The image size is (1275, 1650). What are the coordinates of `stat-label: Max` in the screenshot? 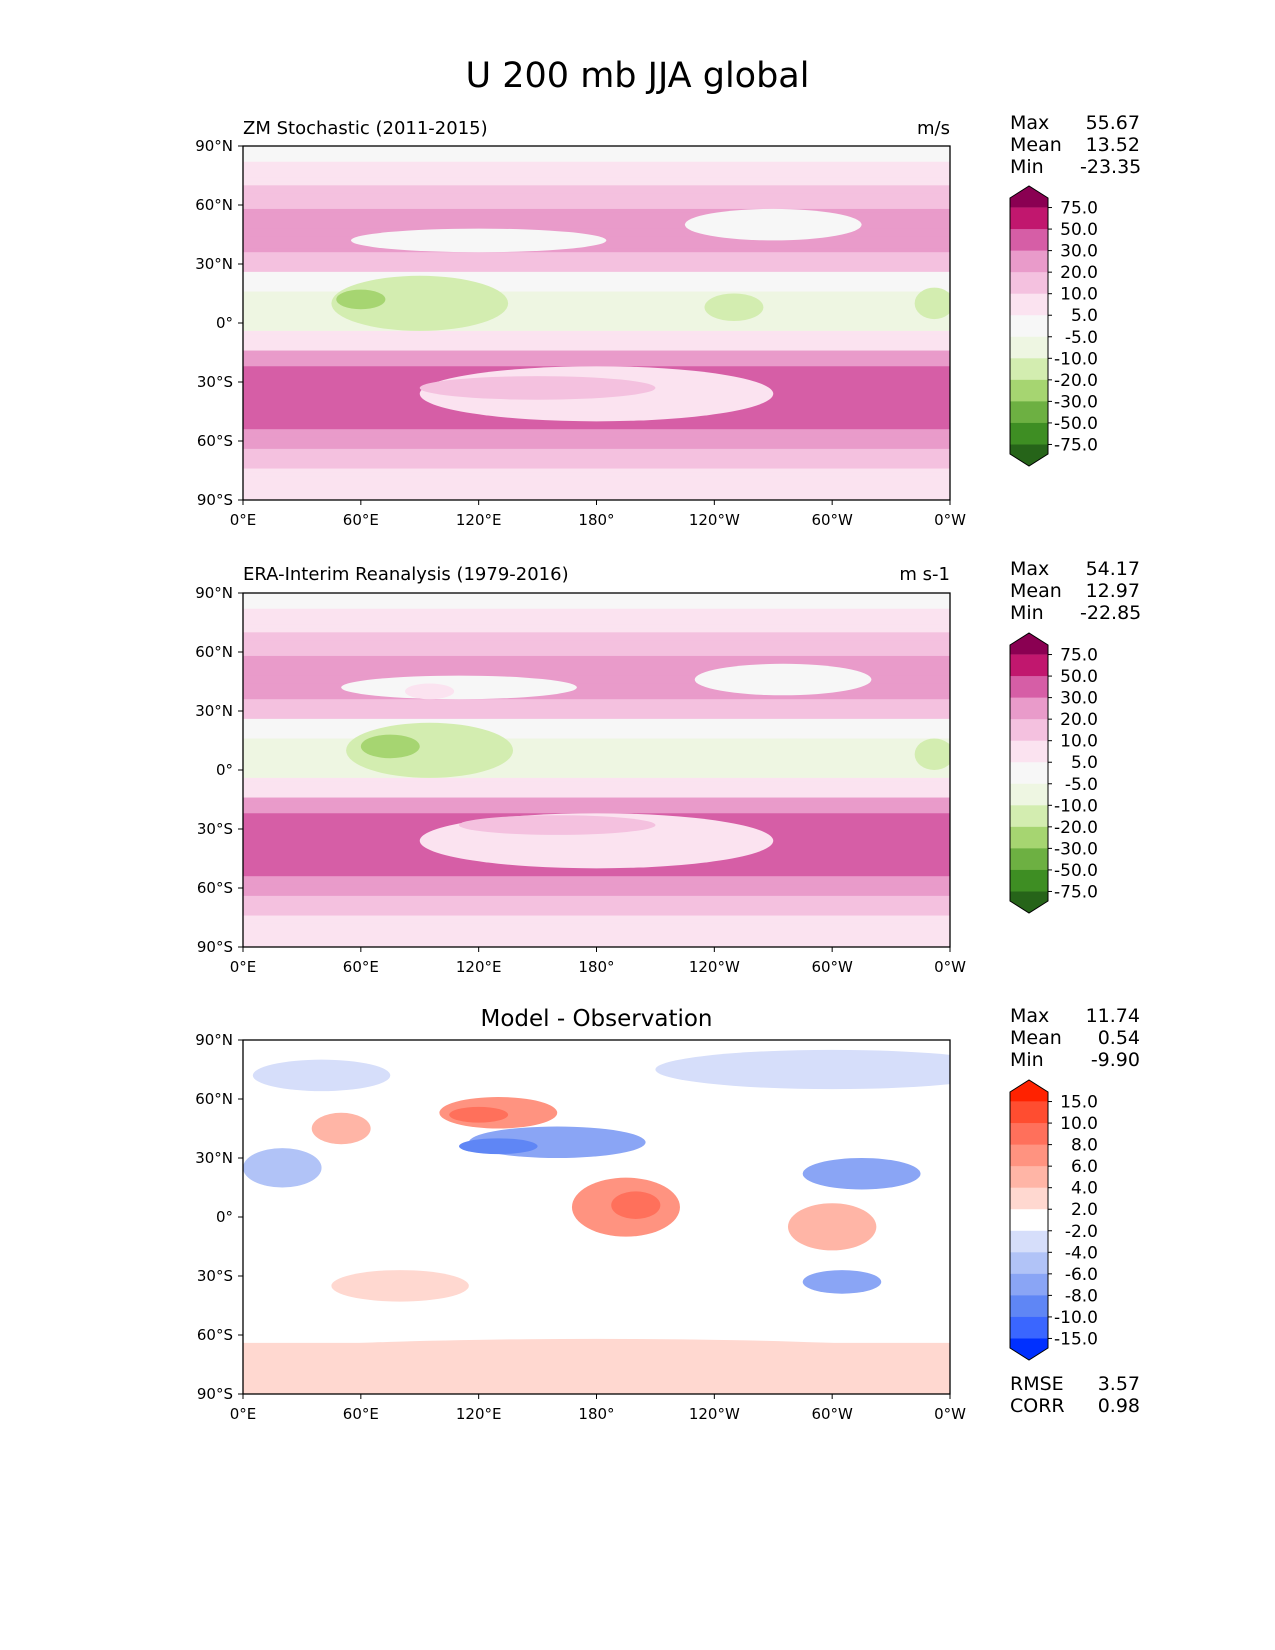 It's located at (1030, 123).